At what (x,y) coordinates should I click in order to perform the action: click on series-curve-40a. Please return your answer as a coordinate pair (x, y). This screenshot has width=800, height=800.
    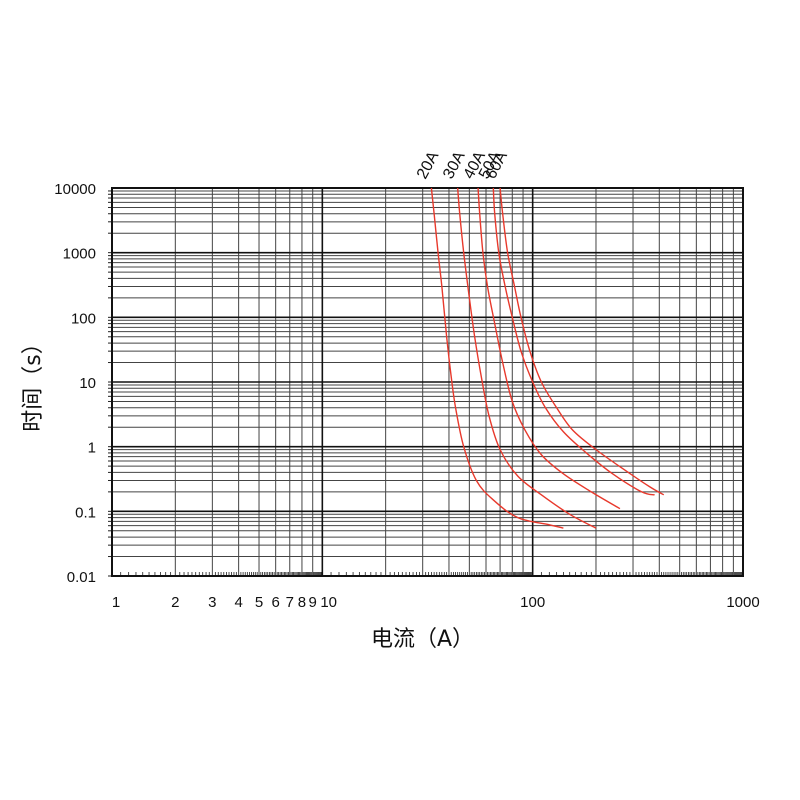
    Looking at the image, I should click on (549, 348).